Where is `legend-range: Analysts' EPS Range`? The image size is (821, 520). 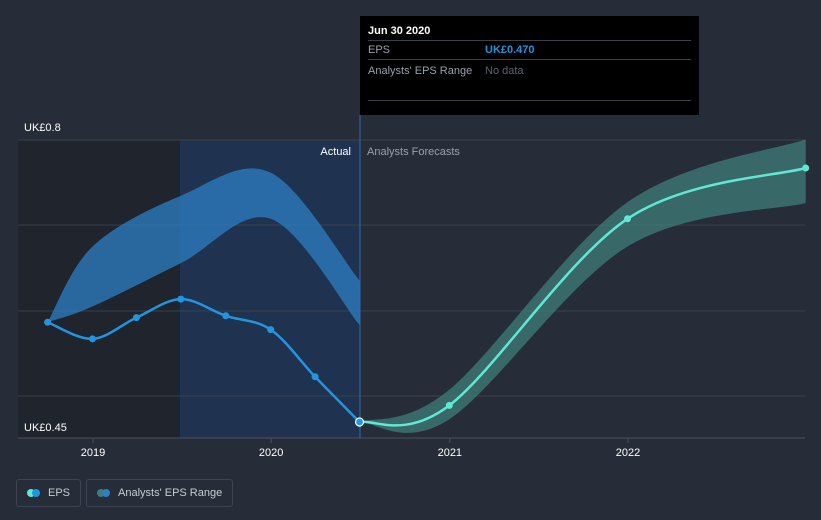
legend-range: Analysts' EPS Range is located at coordinates (160, 493).